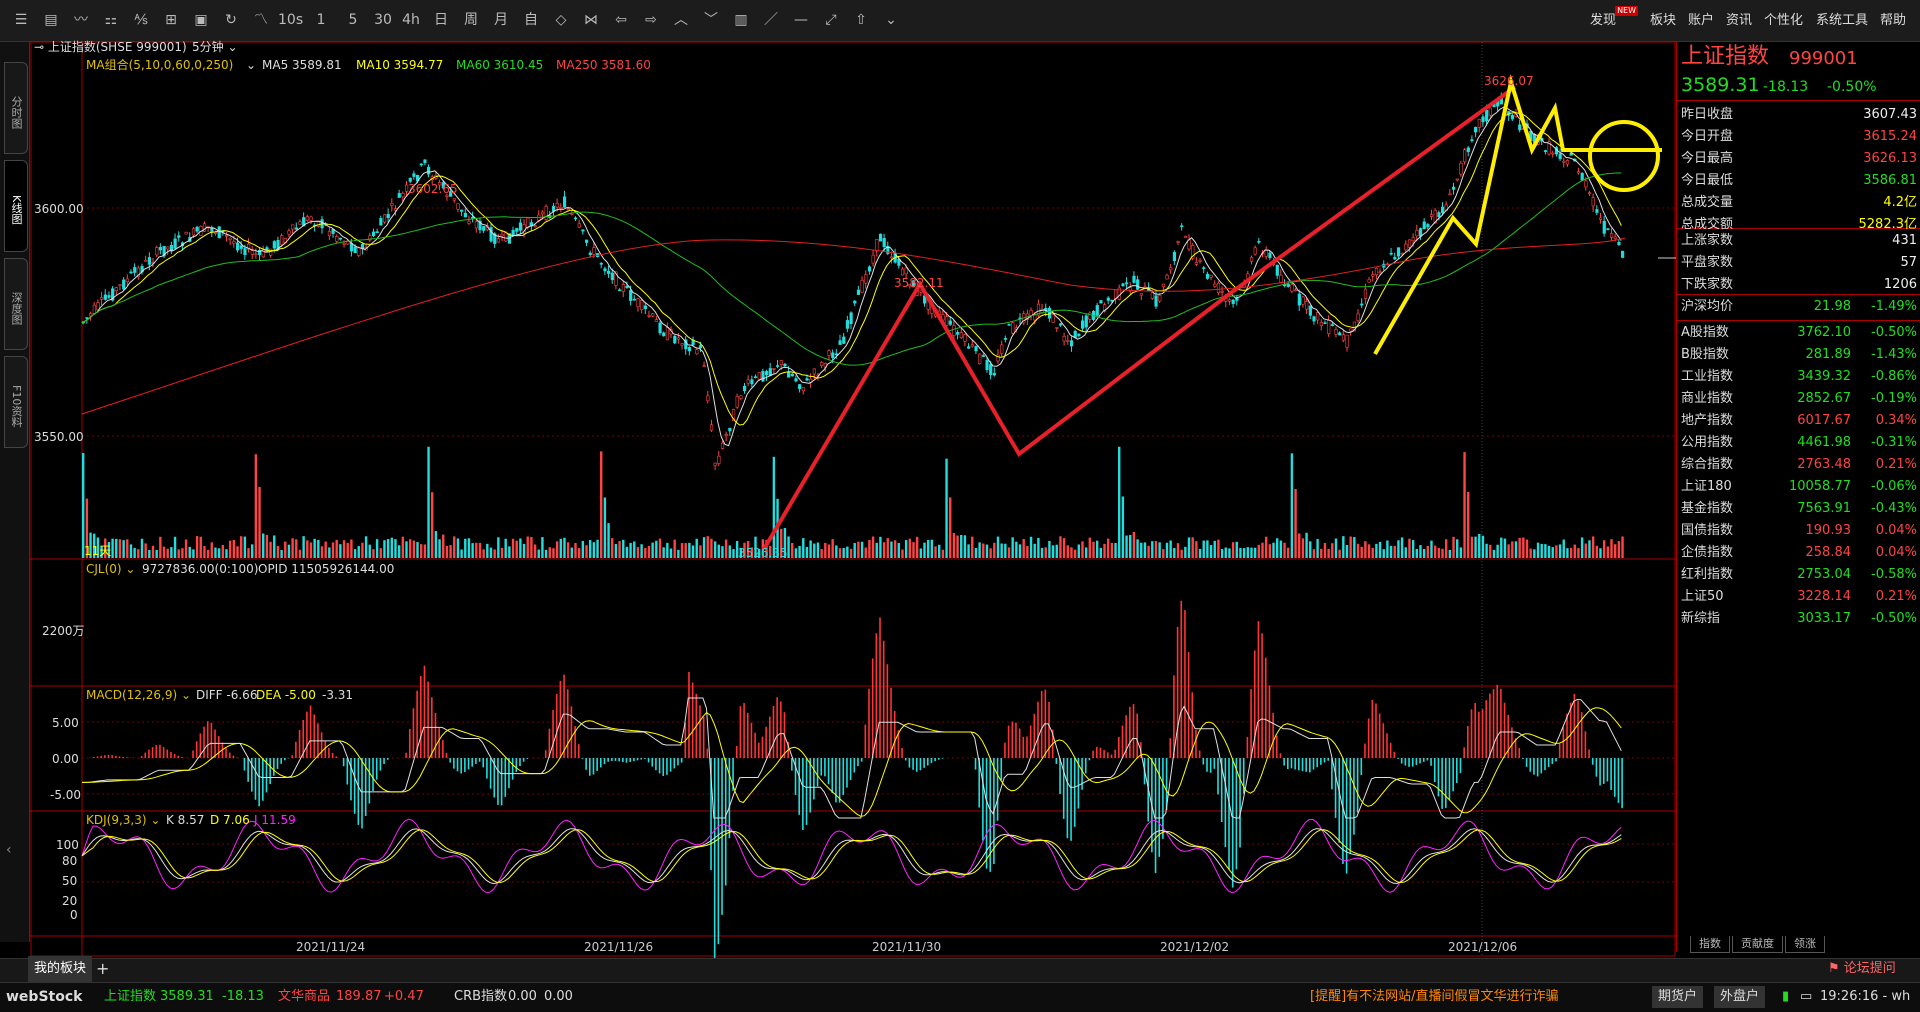  I want to click on dropdown-icon: ⌄, so click(891, 20).